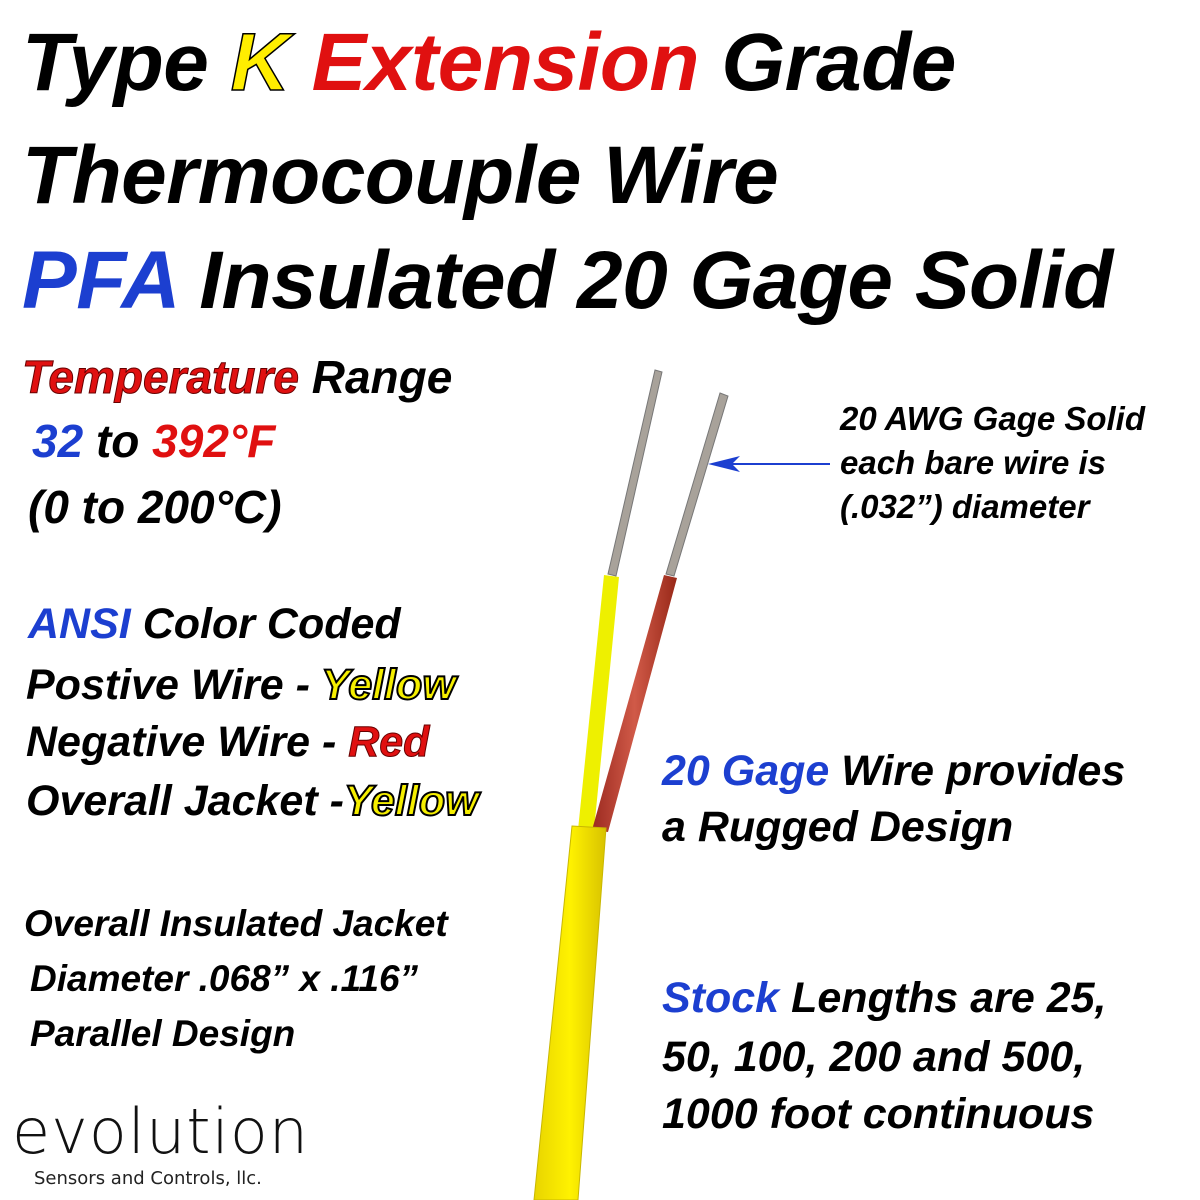  Describe the element at coordinates (878, 1114) in the screenshot. I see `stock-line-3: 1000 foot continuous` at that location.